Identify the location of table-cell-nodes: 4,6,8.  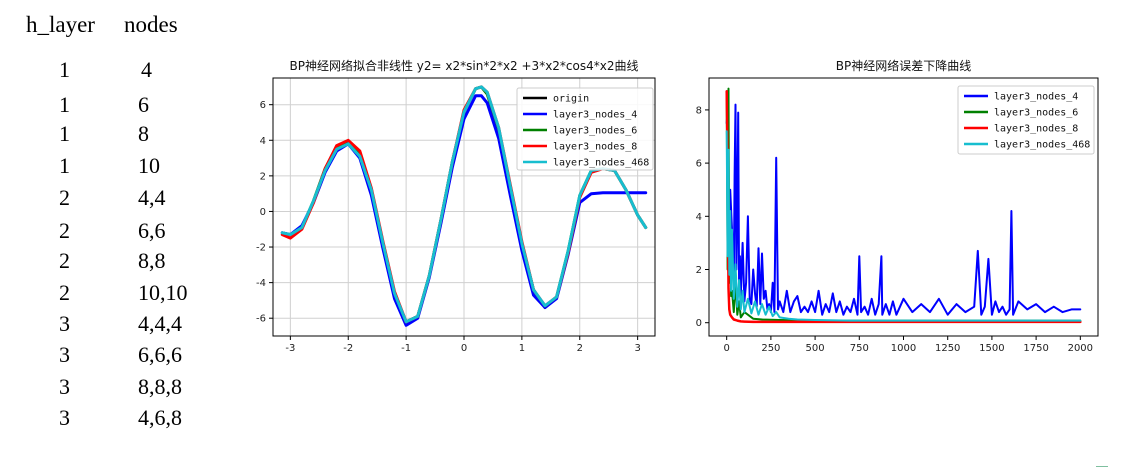
(160, 417).